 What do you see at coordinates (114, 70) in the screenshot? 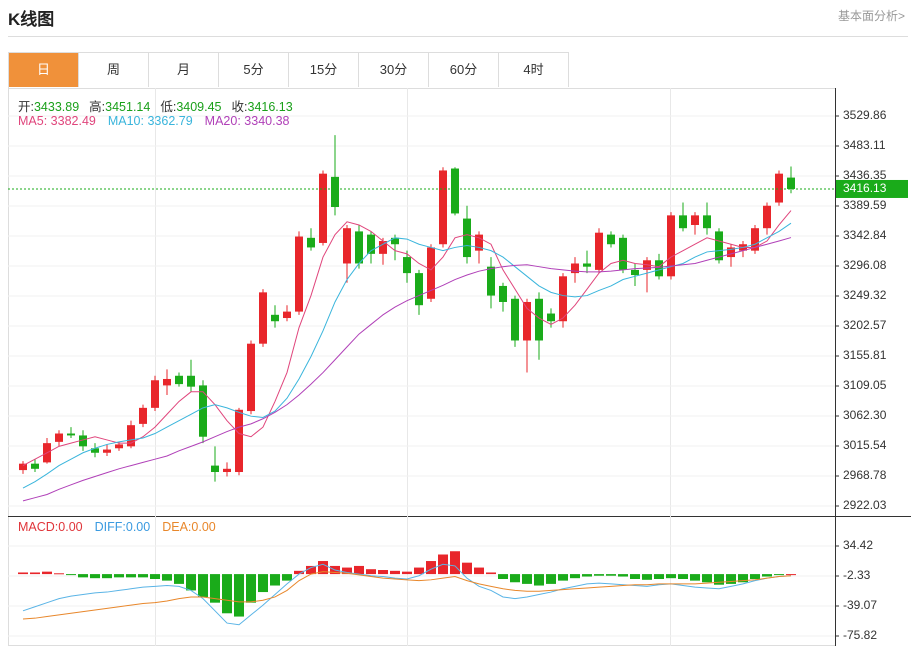
I see `tab: 周` at bounding box center [114, 70].